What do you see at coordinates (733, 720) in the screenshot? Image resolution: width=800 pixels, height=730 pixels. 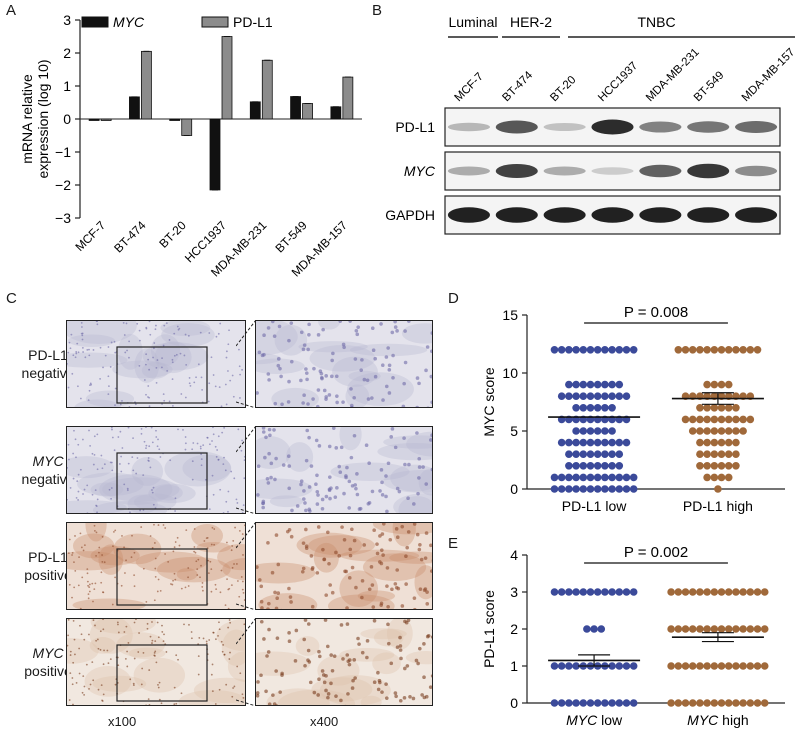 I see `x-category-label-rest: high` at bounding box center [733, 720].